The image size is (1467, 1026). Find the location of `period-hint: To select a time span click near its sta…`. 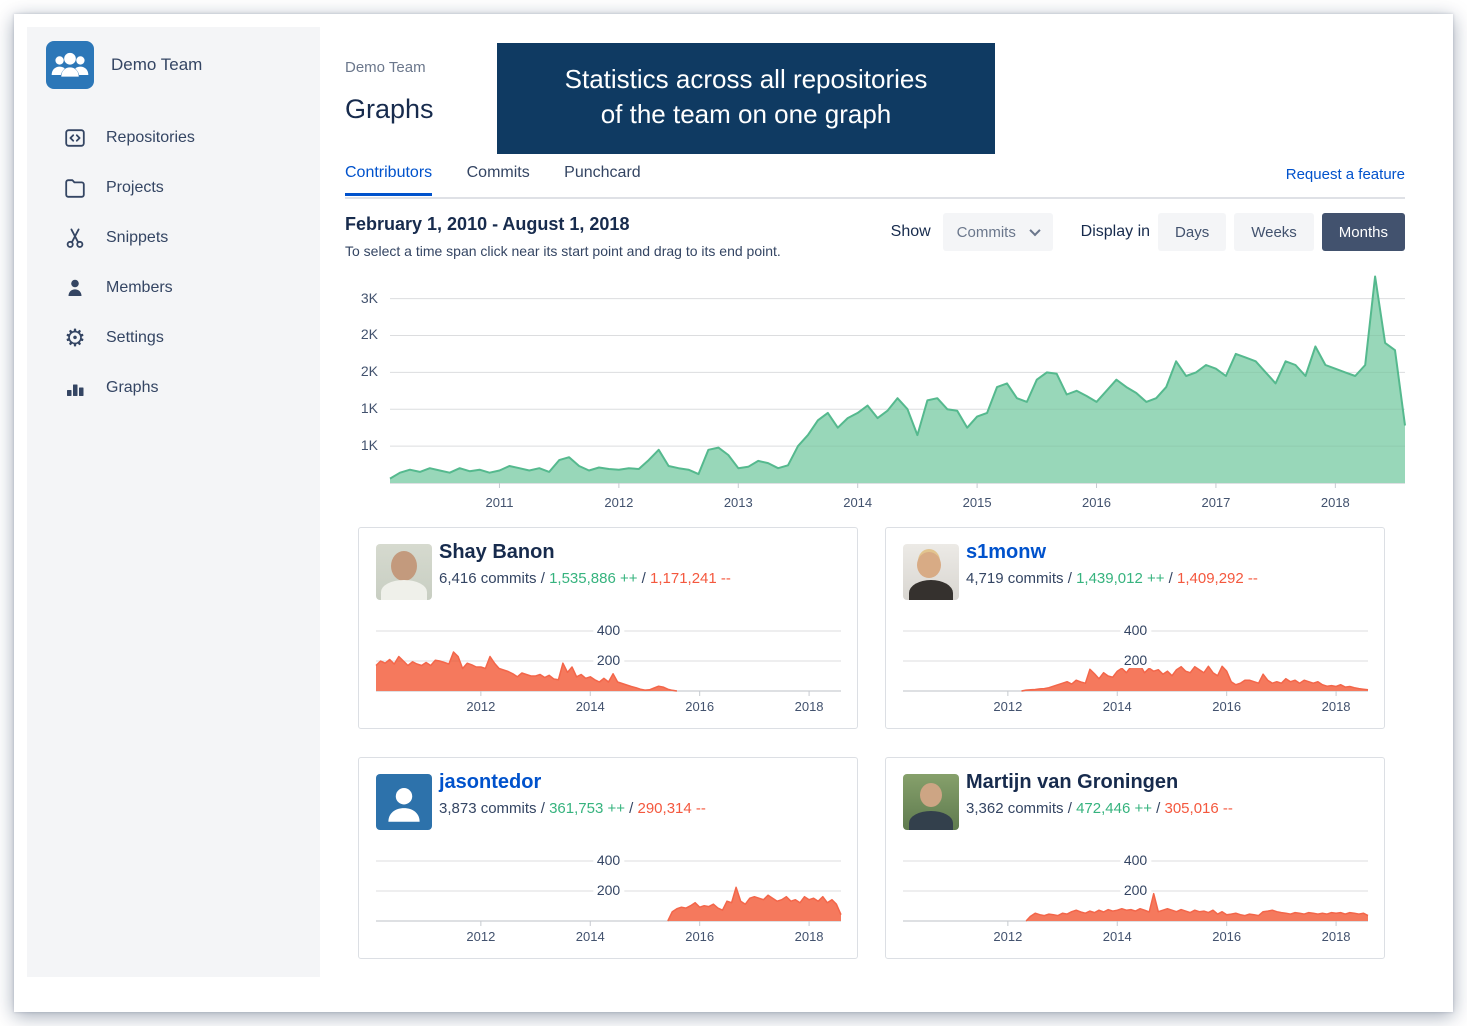

period-hint: To select a time span click near its sta… is located at coordinates (563, 251).